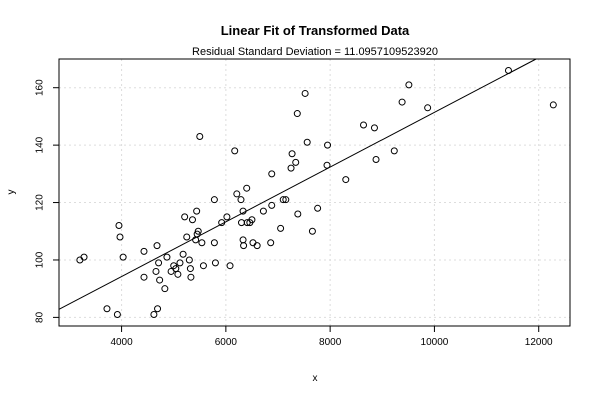 This screenshot has width=599, height=400. What do you see at coordinates (121, 342) in the screenshot?
I see `x-tick-label-0: 4000` at bounding box center [121, 342].